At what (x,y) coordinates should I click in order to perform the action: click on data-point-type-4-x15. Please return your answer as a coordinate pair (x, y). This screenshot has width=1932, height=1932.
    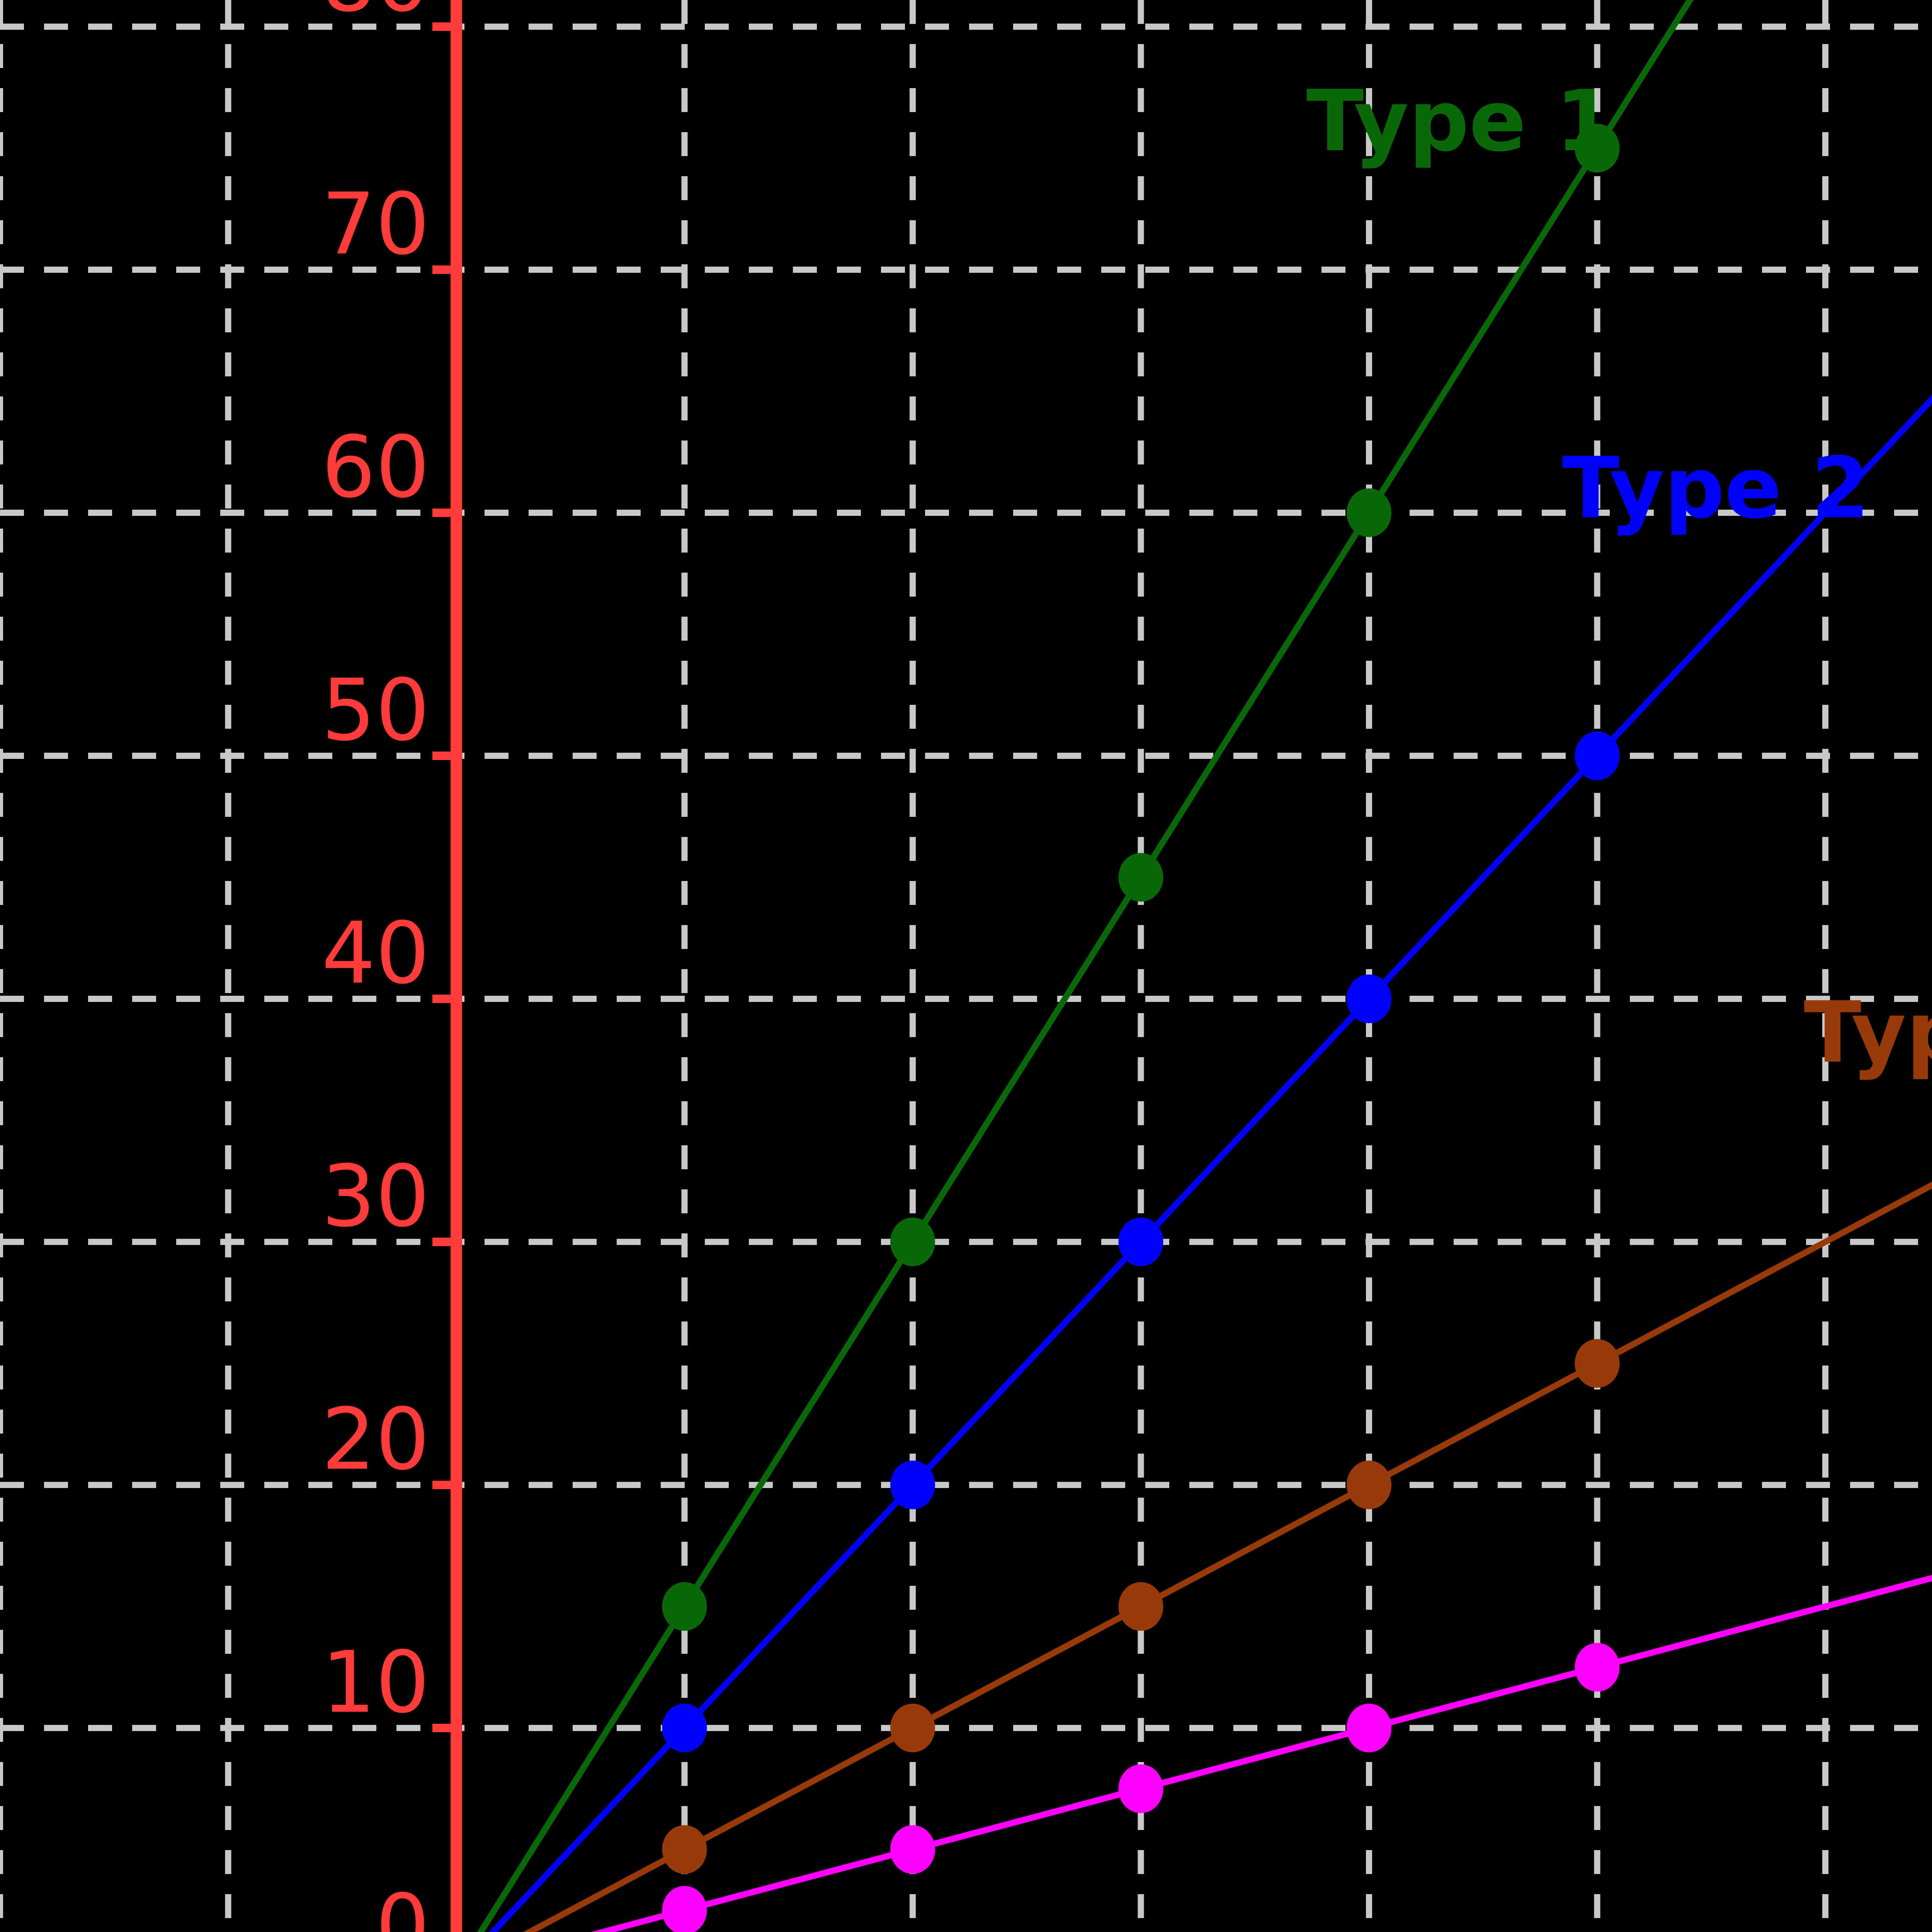
    Looking at the image, I should click on (1141, 1788).